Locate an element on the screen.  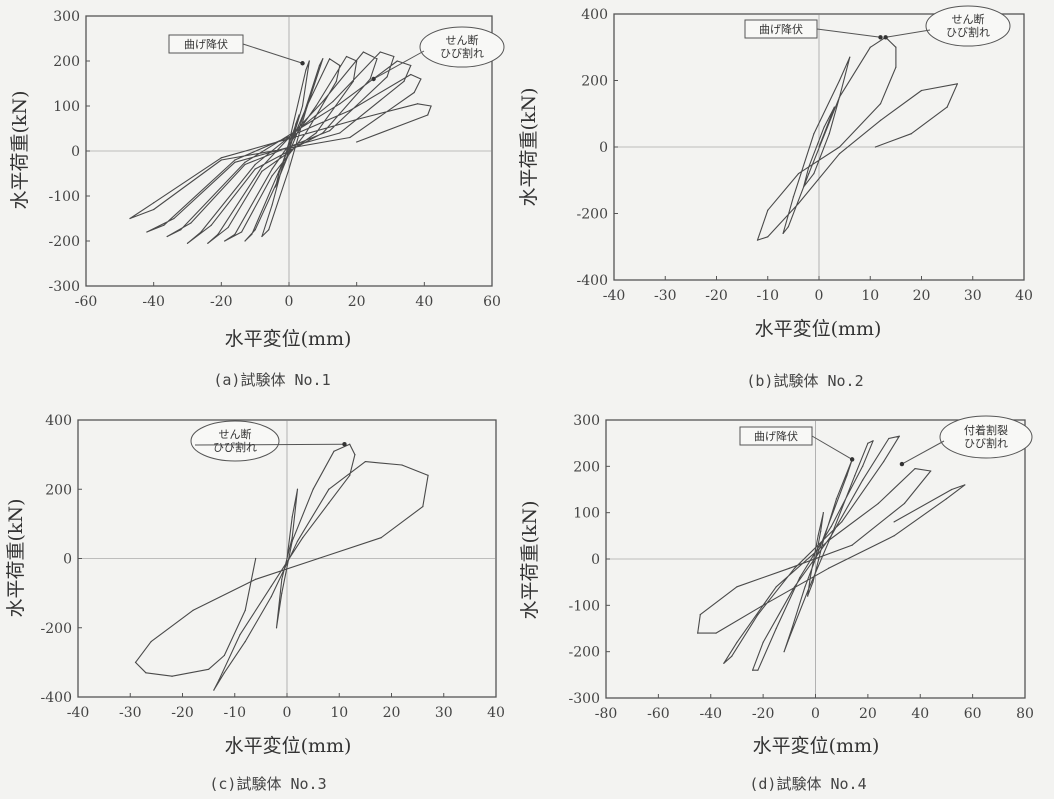
chart-caption: (a)試験体 No.1 is located at coordinates (271, 380).